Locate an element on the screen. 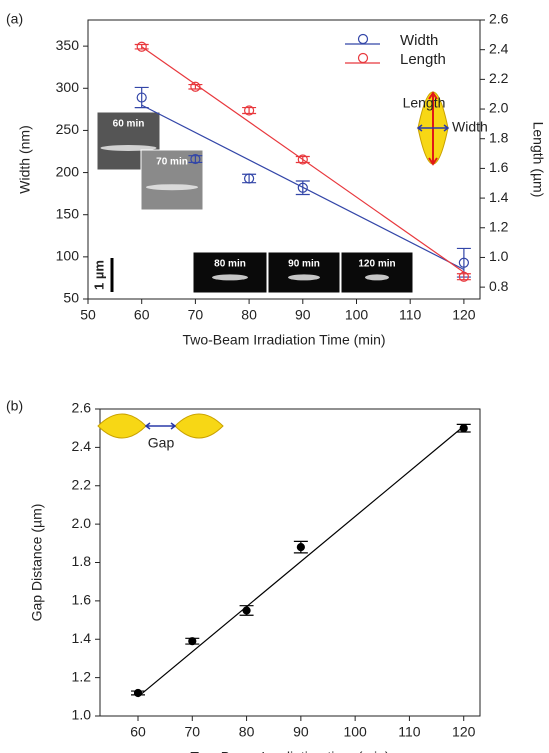 This screenshot has width=549, height=753. inset-label: 80 min is located at coordinates (230, 264).